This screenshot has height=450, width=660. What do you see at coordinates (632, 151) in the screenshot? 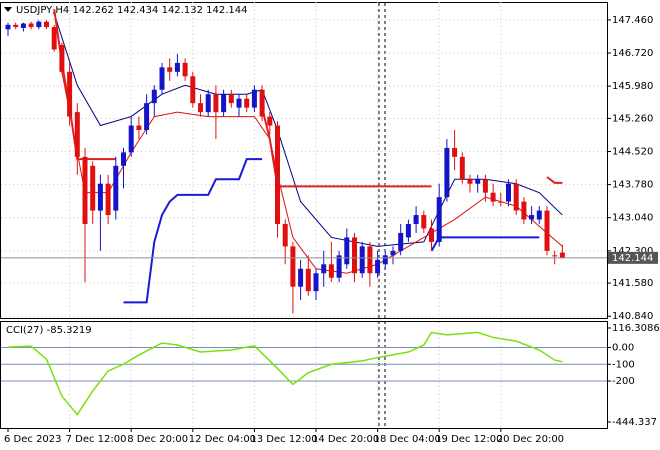
I see `y-tick-label: 144.520` at bounding box center [632, 151].